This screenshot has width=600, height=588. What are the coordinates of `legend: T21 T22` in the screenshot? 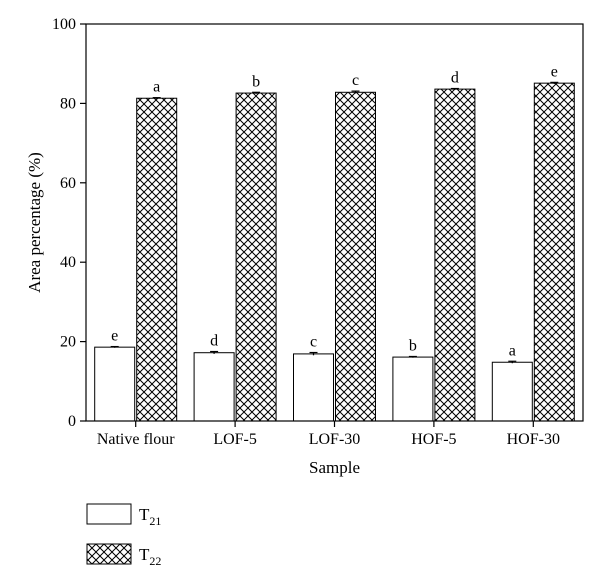 It's located at (123, 535).